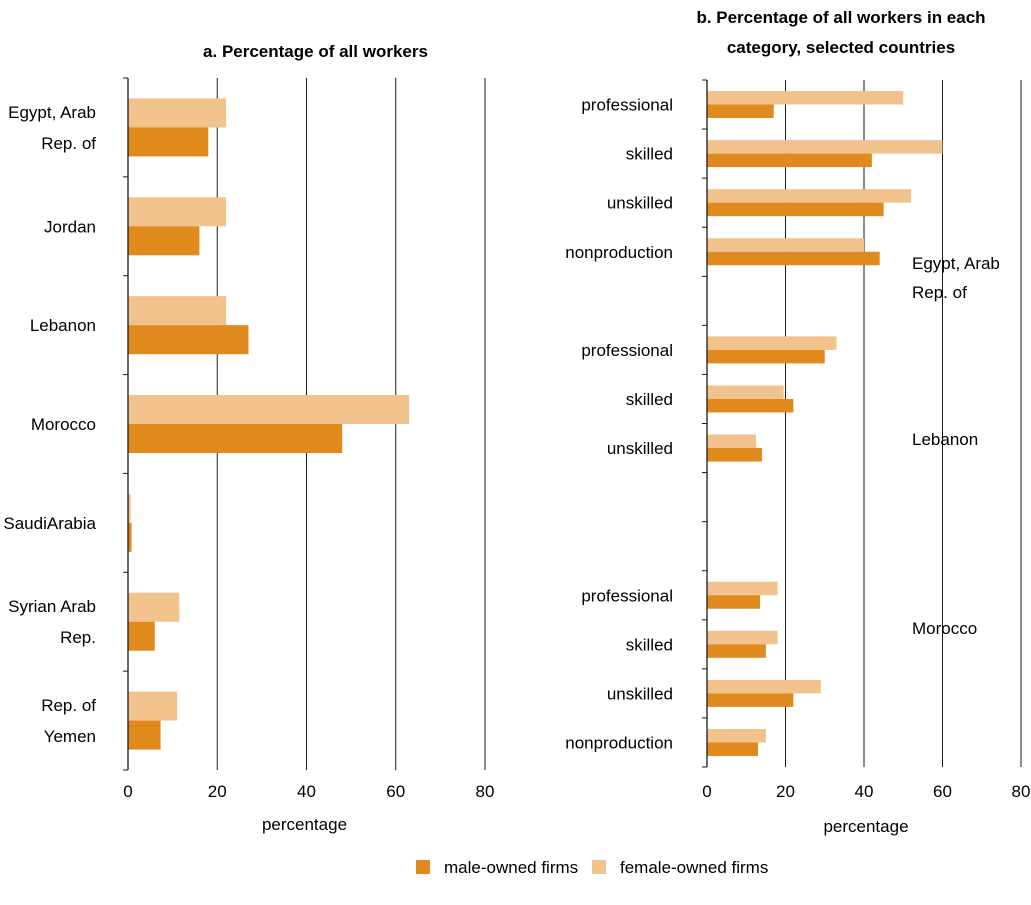 This screenshot has width=1031, height=905. I want to click on panel-a-title: a. Percentage of all workers, so click(315, 51).